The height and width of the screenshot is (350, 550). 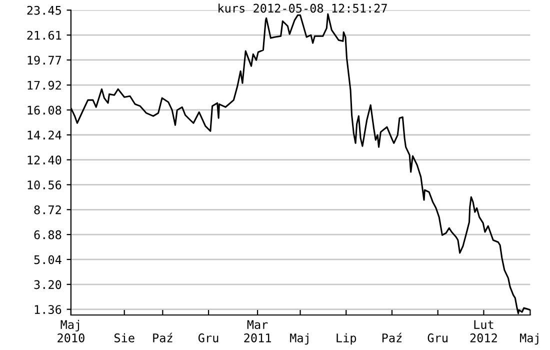 What do you see at coordinates (257, 331) in the screenshot?
I see `x-tick-label: Mar 2011` at bounding box center [257, 331].